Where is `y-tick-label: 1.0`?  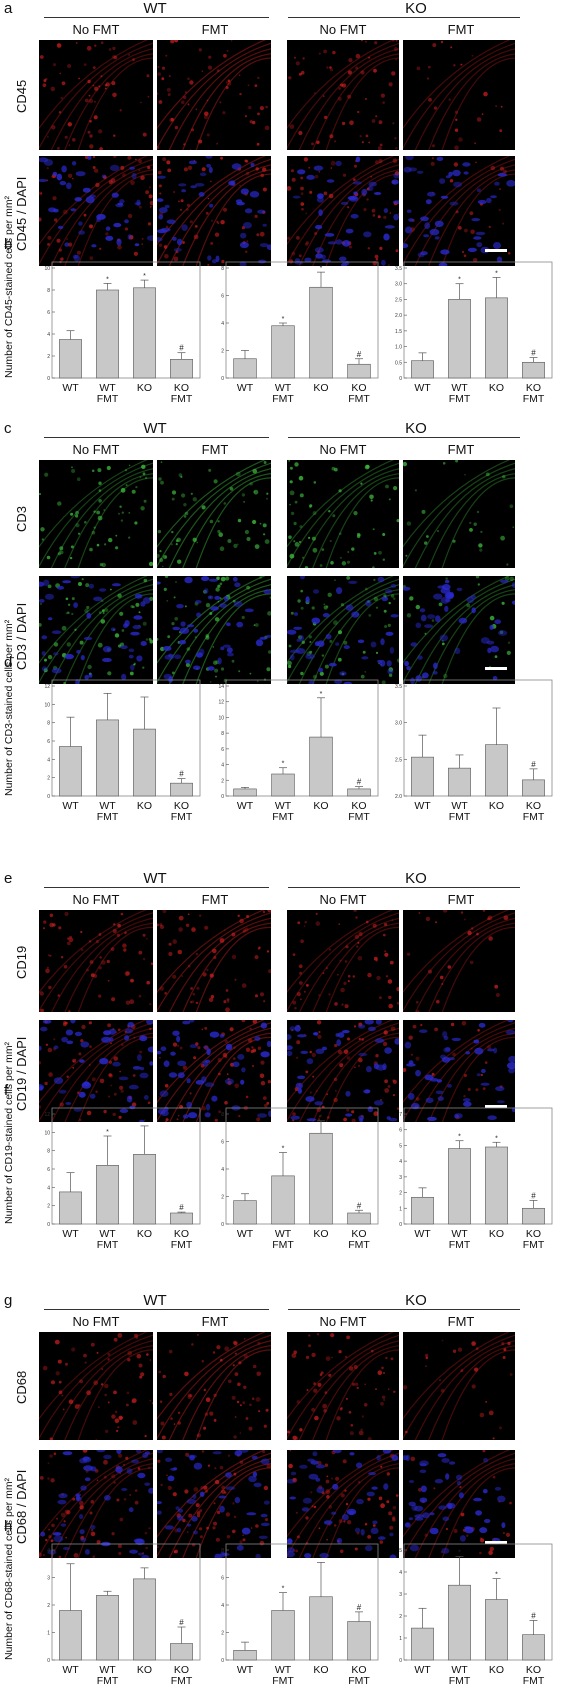 y-tick-label: 1.0 is located at coordinates (398, 348).